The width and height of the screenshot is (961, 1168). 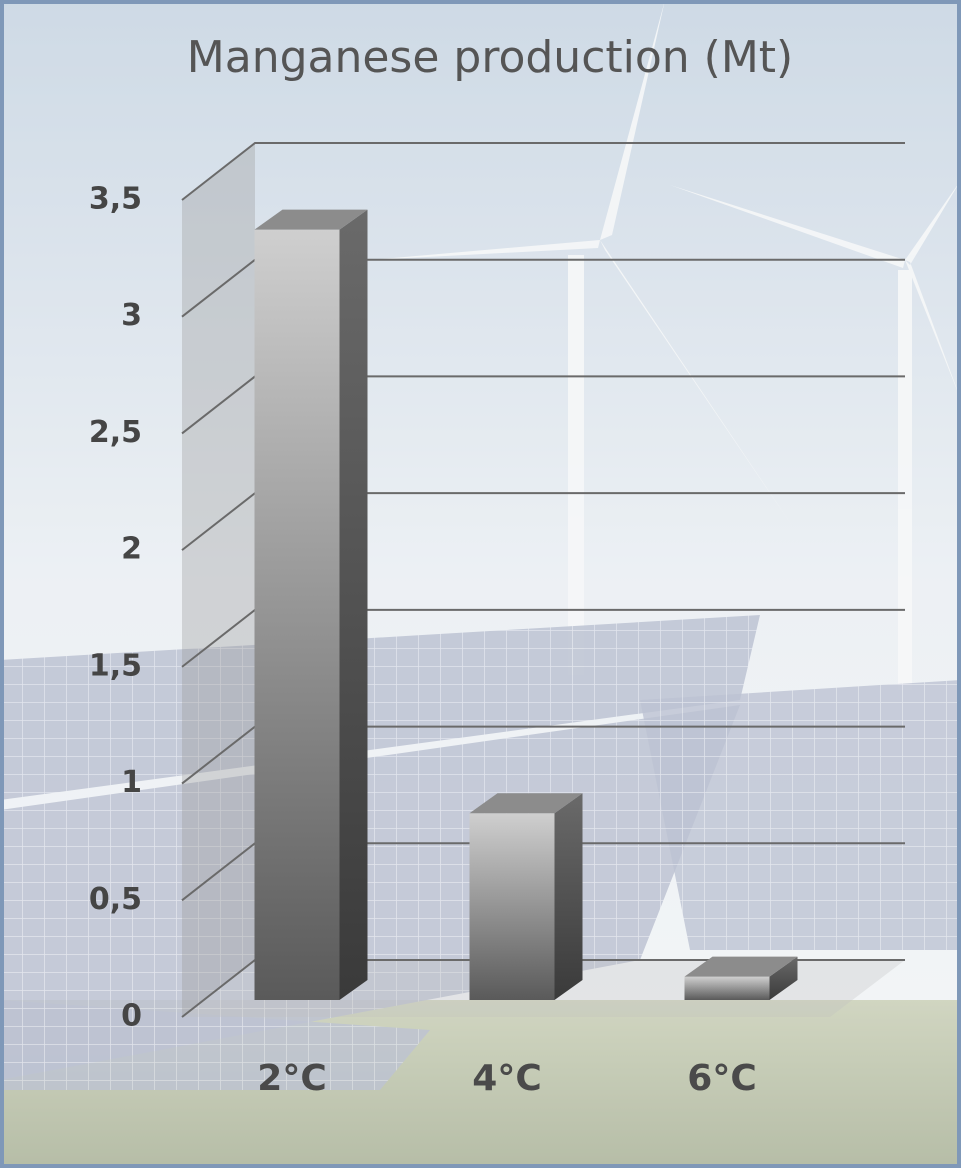 I want to click on y-tick-label: 2, so click(x=131, y=549).